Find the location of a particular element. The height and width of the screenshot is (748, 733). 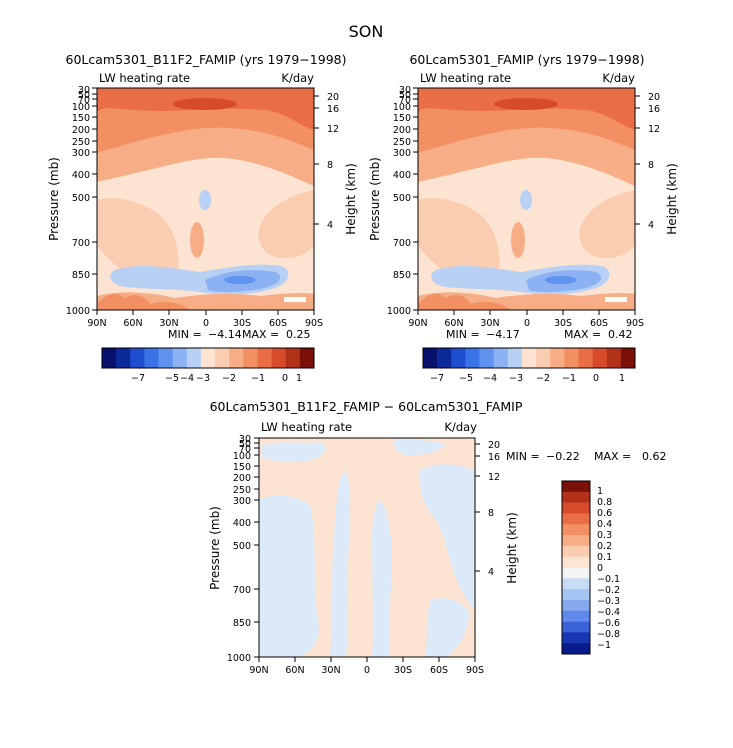

panel-1-ytick-70: 70 is located at coordinates (84, 100).